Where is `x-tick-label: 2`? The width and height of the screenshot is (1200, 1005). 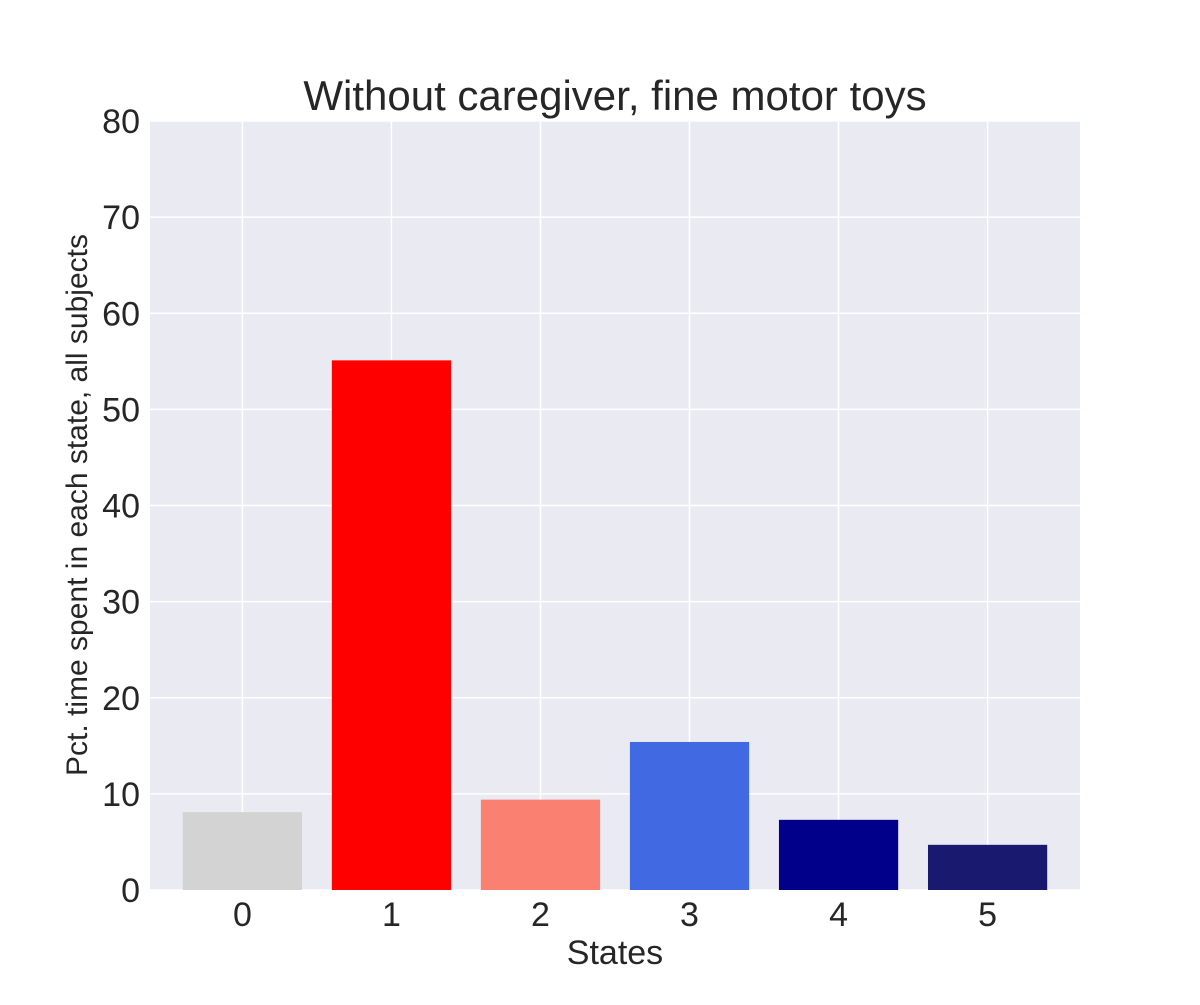
x-tick-label: 2 is located at coordinates (540, 915).